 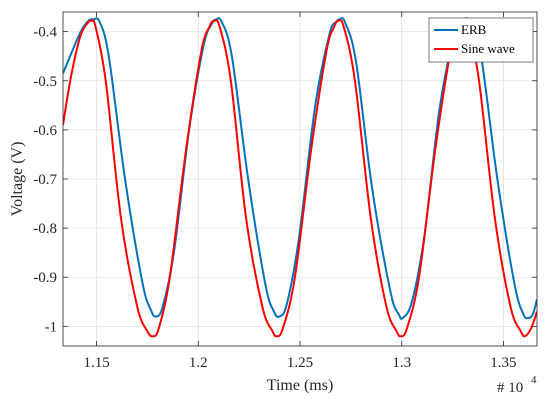 What do you see at coordinates (510, 388) in the screenshot?
I see `x-multiplier-base: # 10` at bounding box center [510, 388].